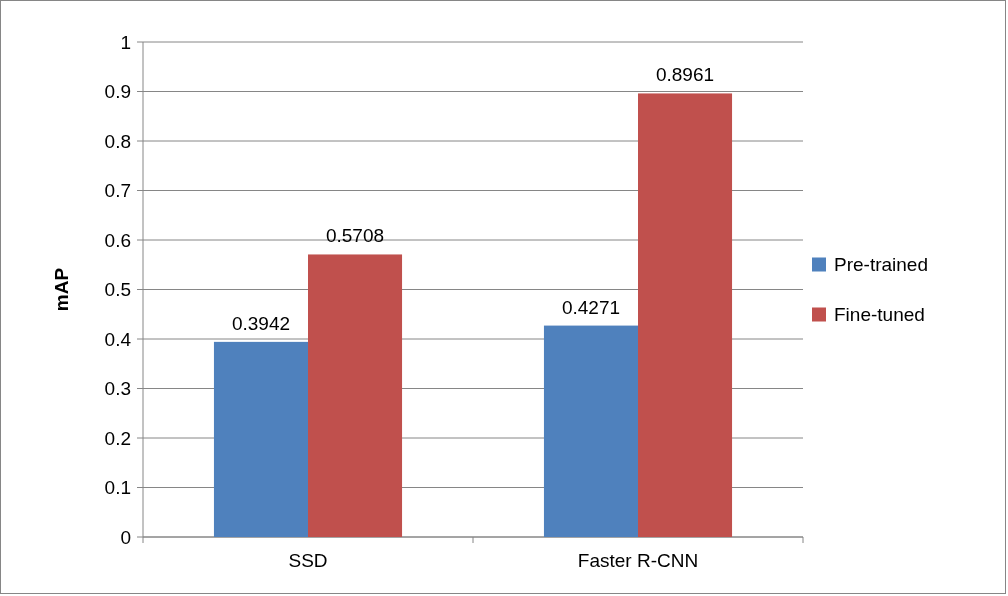  I want to click on y-tick-label: 0.1, so click(117, 488).